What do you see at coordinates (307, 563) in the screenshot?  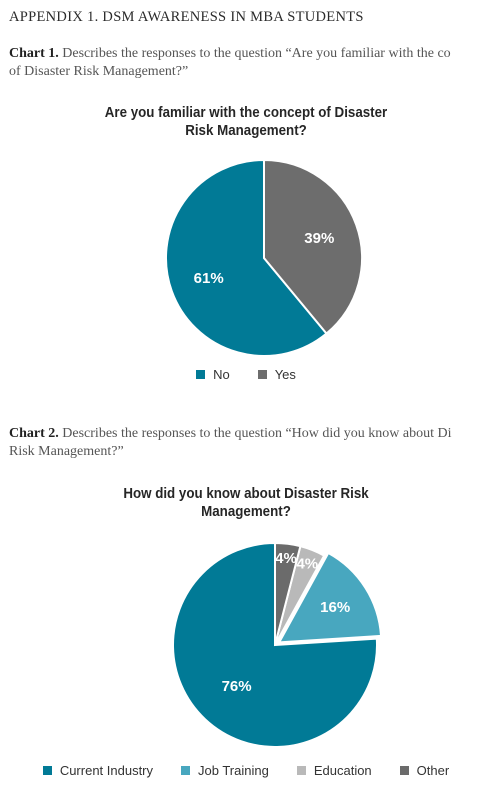 I see `data-label-education: 4%` at bounding box center [307, 563].